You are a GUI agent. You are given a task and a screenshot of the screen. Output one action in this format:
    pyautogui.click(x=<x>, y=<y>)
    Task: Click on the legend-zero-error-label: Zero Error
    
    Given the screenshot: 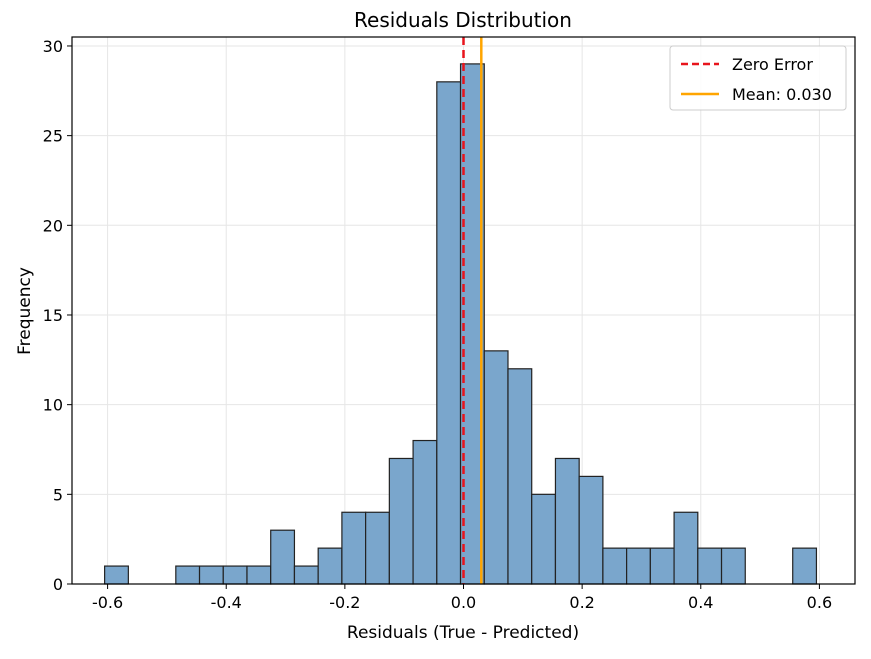 What is the action you would take?
    pyautogui.click(x=772, y=64)
    